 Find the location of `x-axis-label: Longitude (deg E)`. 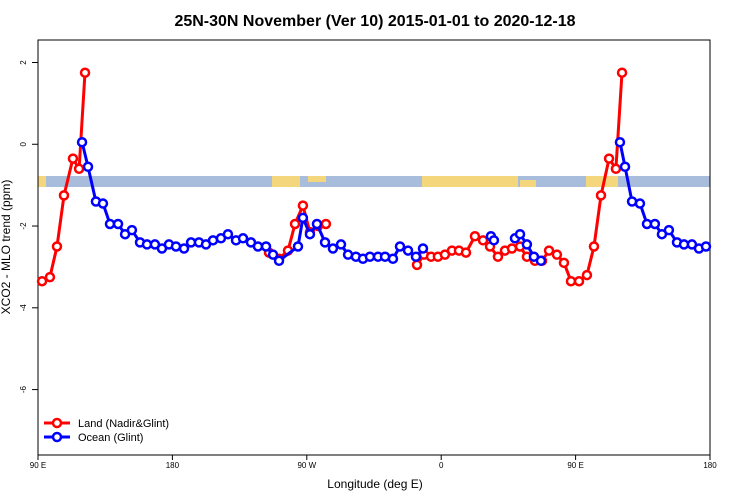

x-axis-label: Longitude (deg E) is located at coordinates (374, 484).